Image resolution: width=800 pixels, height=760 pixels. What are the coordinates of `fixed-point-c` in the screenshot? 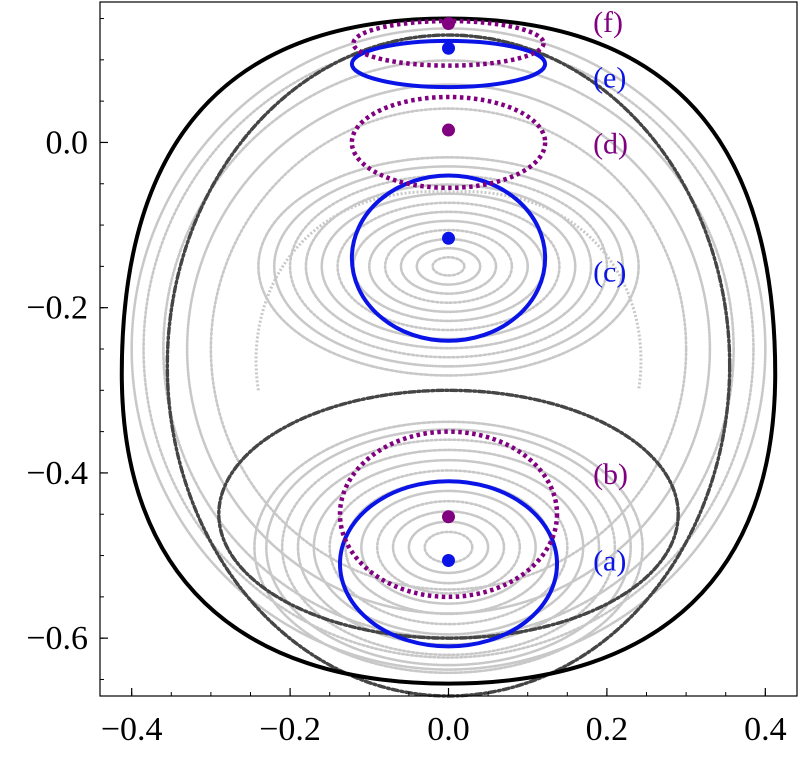 It's located at (448, 238).